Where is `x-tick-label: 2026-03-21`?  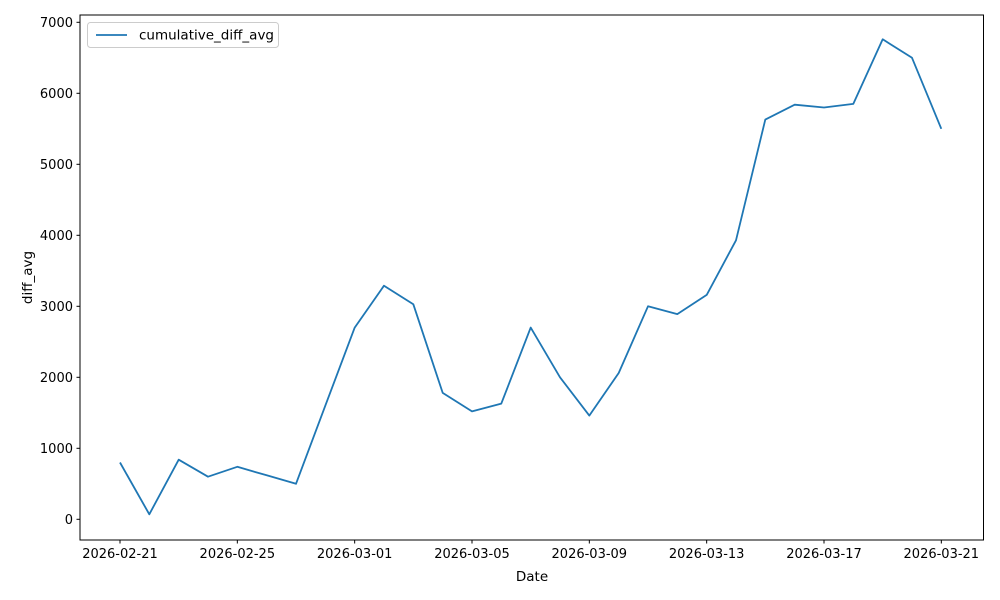 x-tick-label: 2026-03-21 is located at coordinates (942, 554).